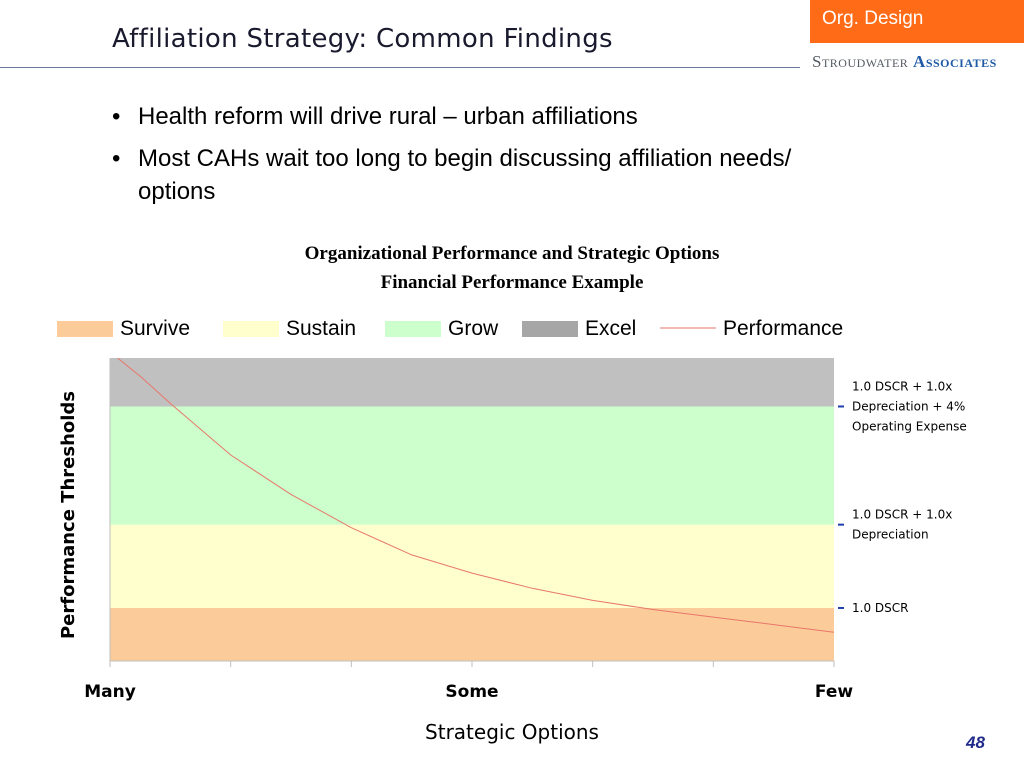 Image resolution: width=1024 pixels, height=768 pixels. Describe the element at coordinates (610, 328) in the screenshot. I see `legend-label-excel: Excel` at that location.